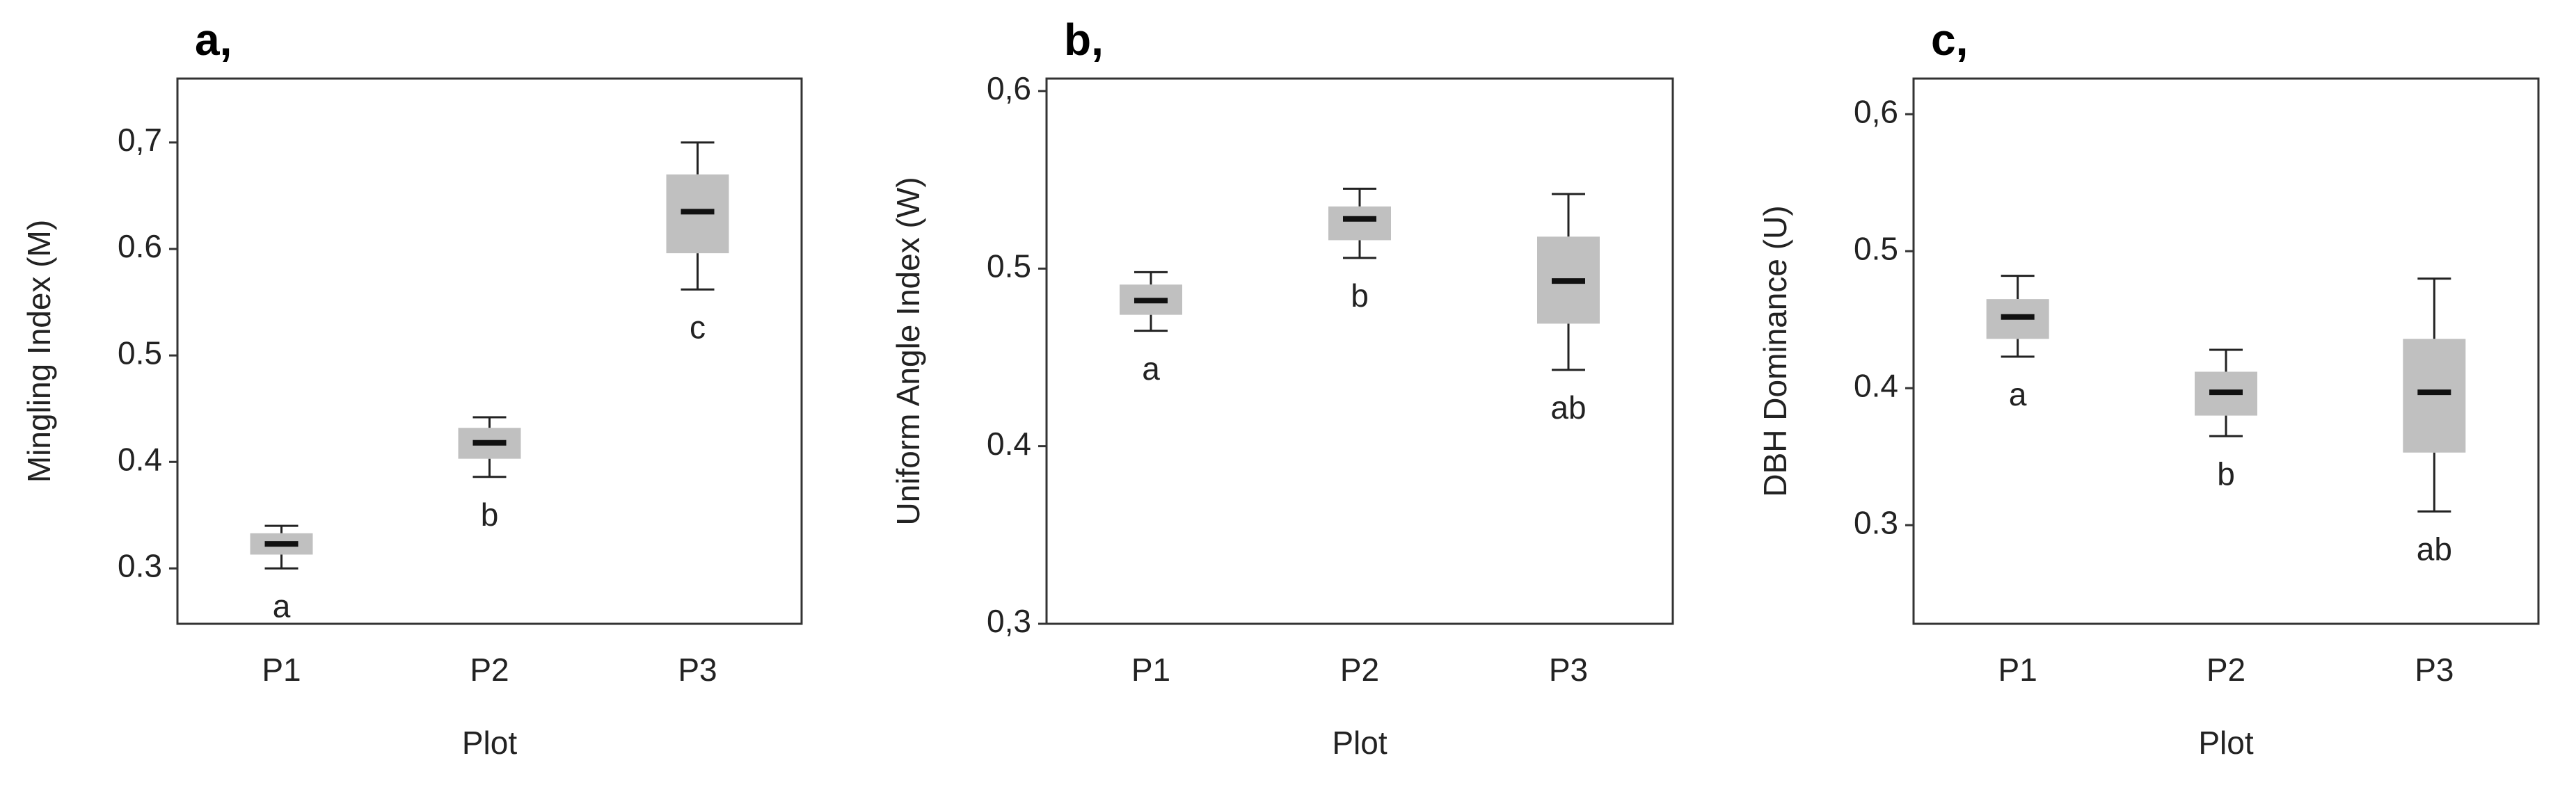 This screenshot has width=2576, height=790. Describe the element at coordinates (1009, 621) in the screenshot. I see `y-tick-label: 0,3` at that location.